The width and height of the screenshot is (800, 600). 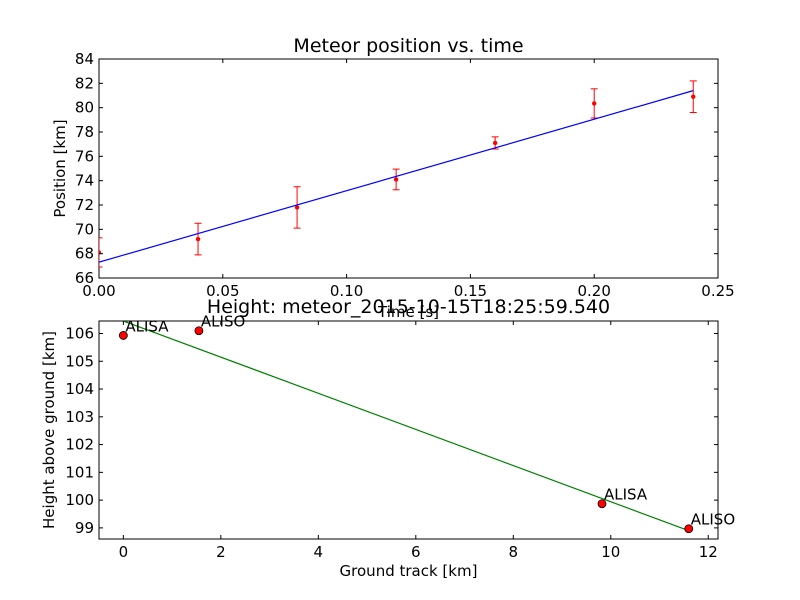 What do you see at coordinates (708, 552) in the screenshot?
I see `x-tick-label: 12` at bounding box center [708, 552].